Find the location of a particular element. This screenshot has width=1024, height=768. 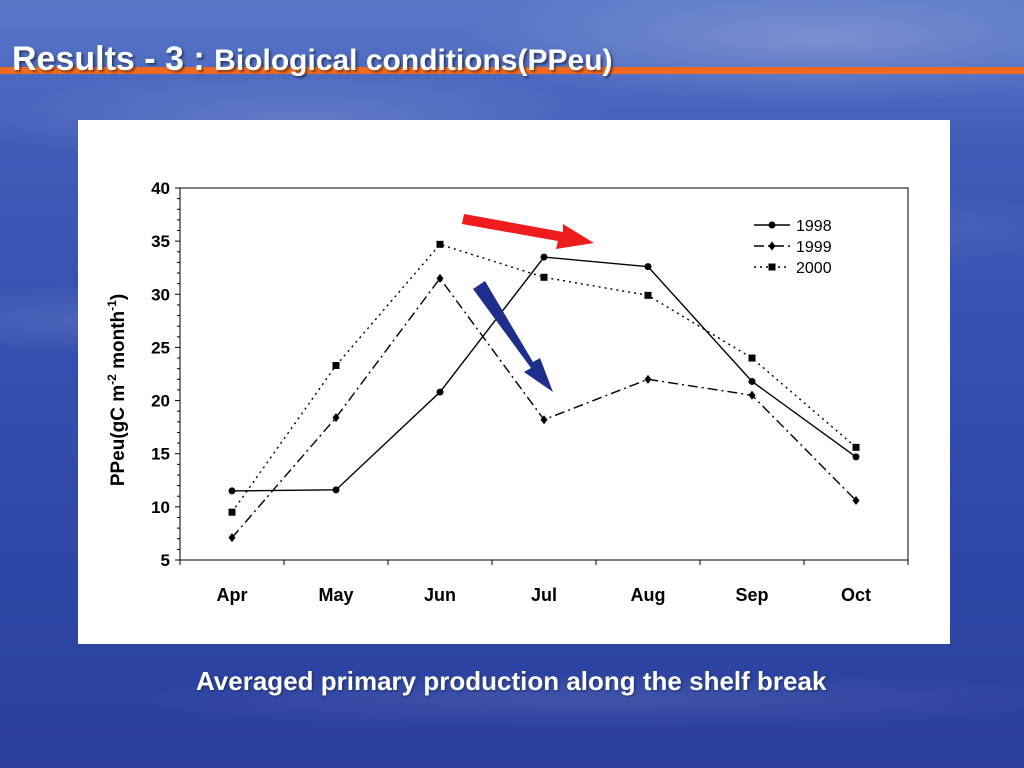

legend-label-1999: 1999 is located at coordinates (814, 247).